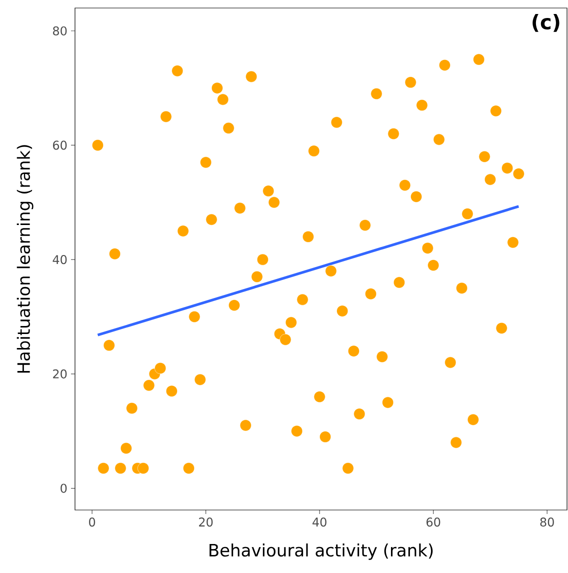  Describe the element at coordinates (60, 145) in the screenshot. I see `y-tick-label: 60` at that location.